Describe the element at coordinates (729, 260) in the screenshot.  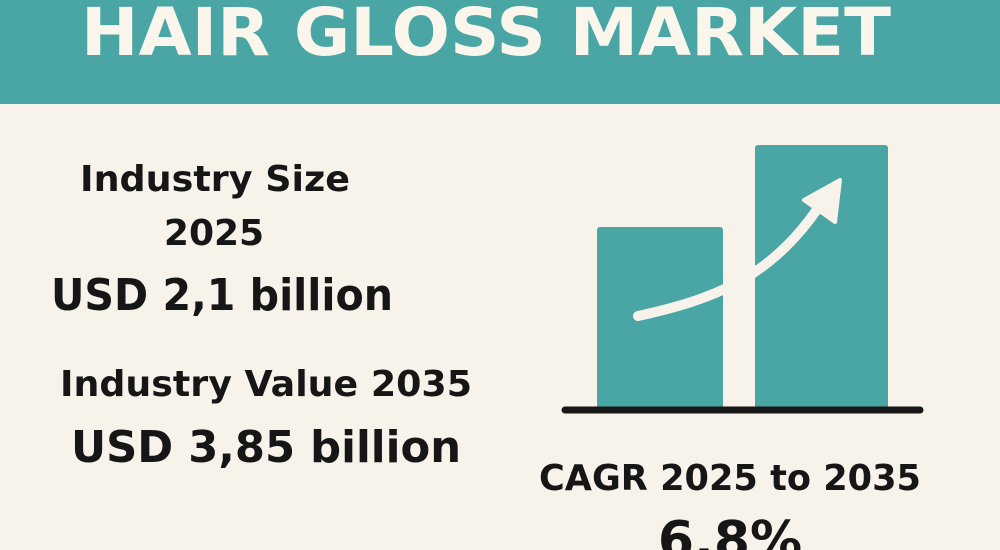
I see `growth-arrow` at that location.